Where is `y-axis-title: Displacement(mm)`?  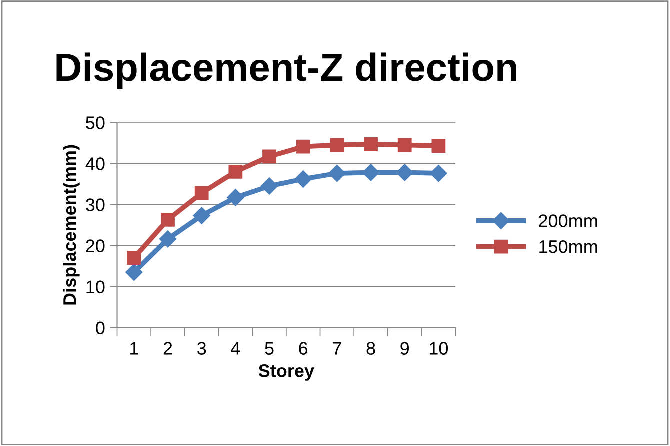 y-axis-title: Displacement(mm) is located at coordinates (71, 225).